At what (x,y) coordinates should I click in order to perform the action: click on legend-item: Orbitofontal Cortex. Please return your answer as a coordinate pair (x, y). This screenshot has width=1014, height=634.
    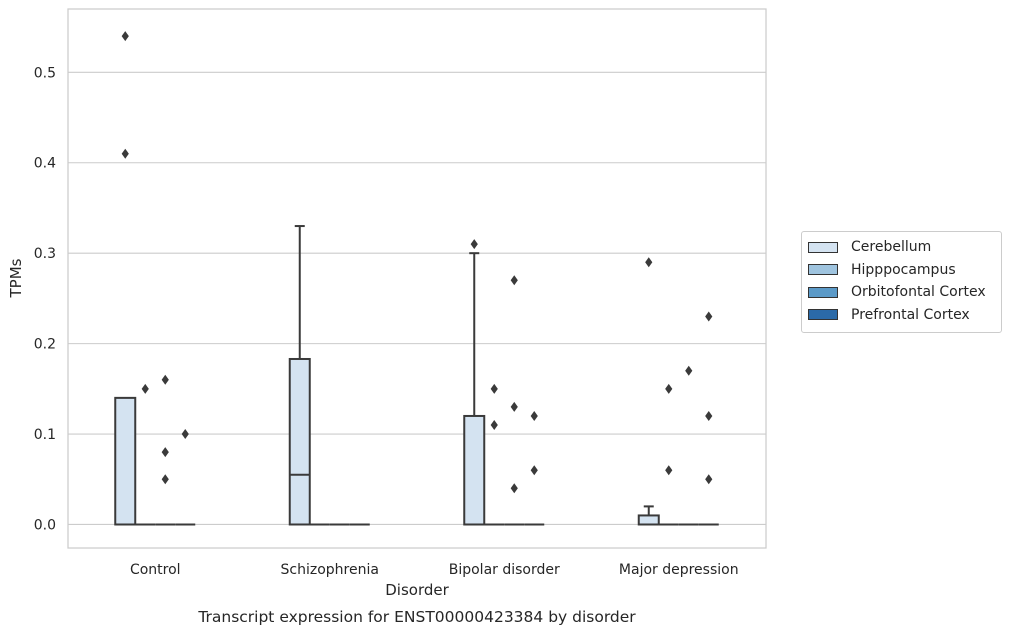
    Looking at the image, I should click on (901, 292).